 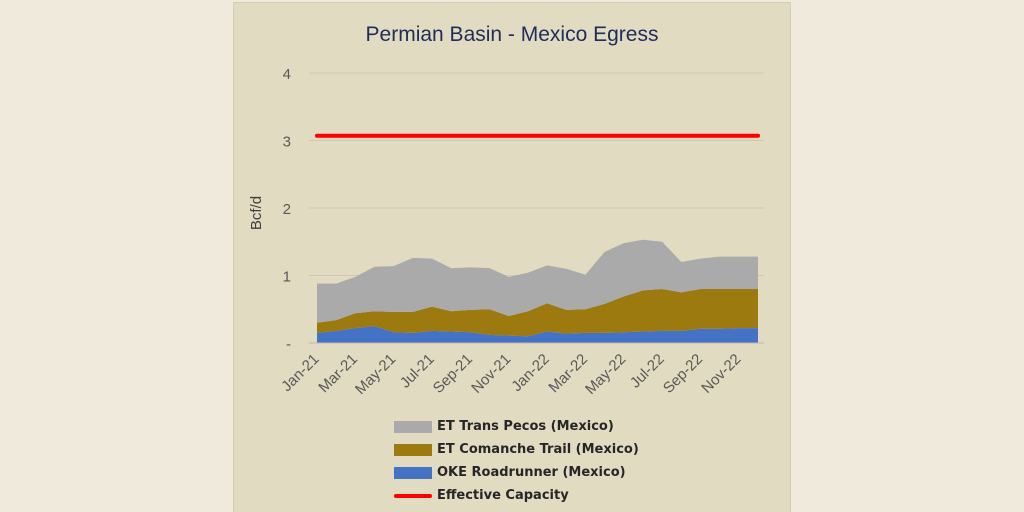 What do you see at coordinates (537, 281) in the screenshot?
I see `area-et-trans-pecos-mexico` at bounding box center [537, 281].